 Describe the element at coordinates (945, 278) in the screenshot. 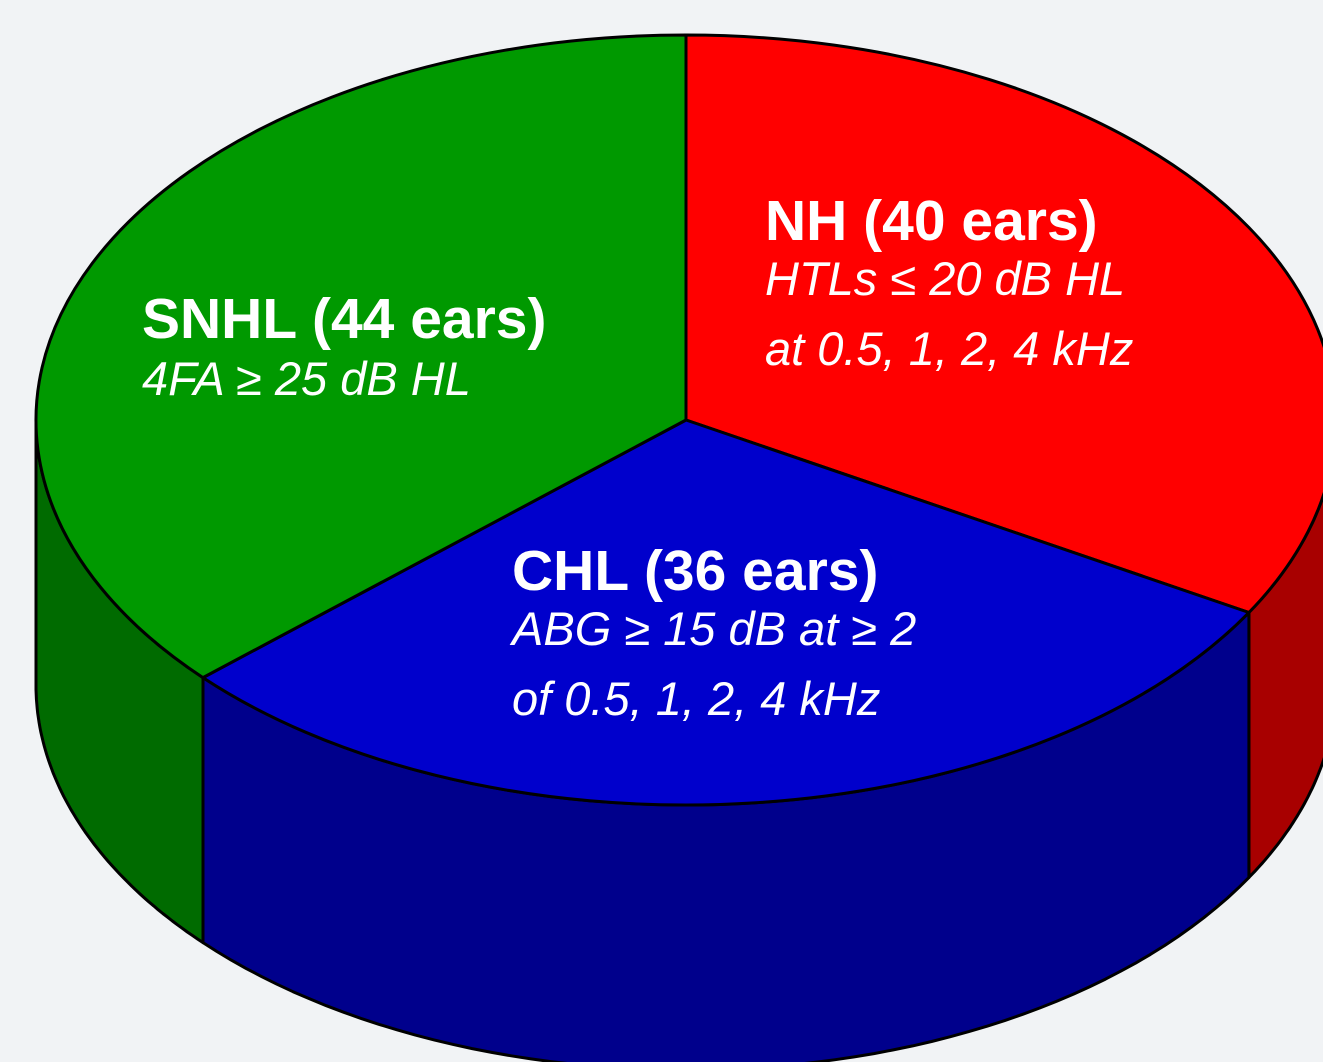

I see `slice-description: HTLs ≤ 20 dB HL` at that location.